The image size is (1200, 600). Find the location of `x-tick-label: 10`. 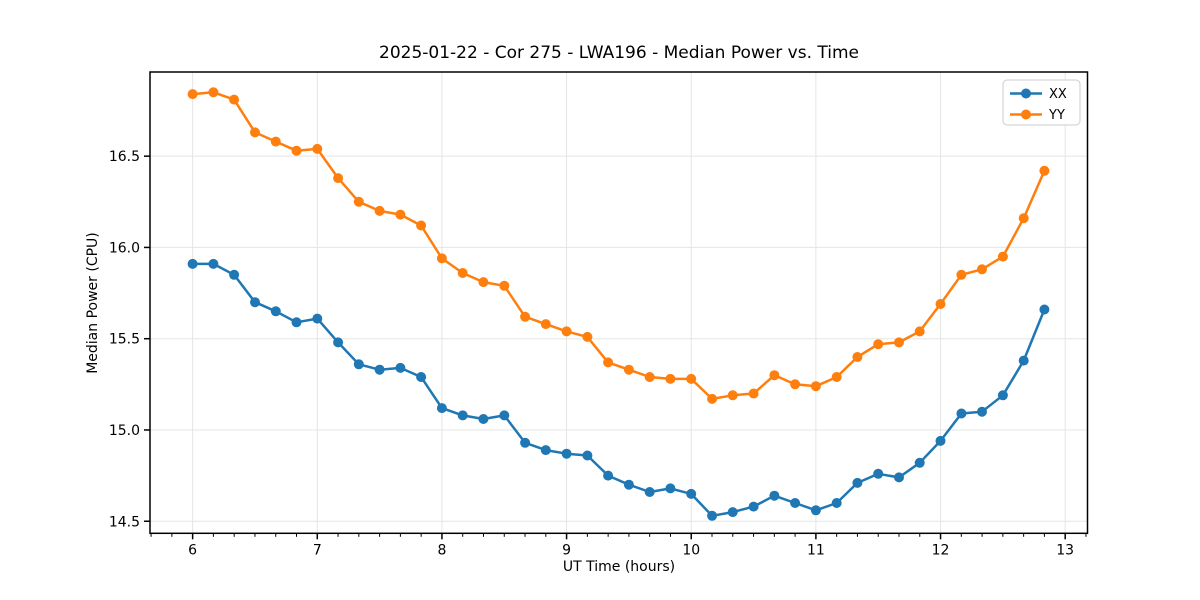

x-tick-label: 10 is located at coordinates (691, 550).